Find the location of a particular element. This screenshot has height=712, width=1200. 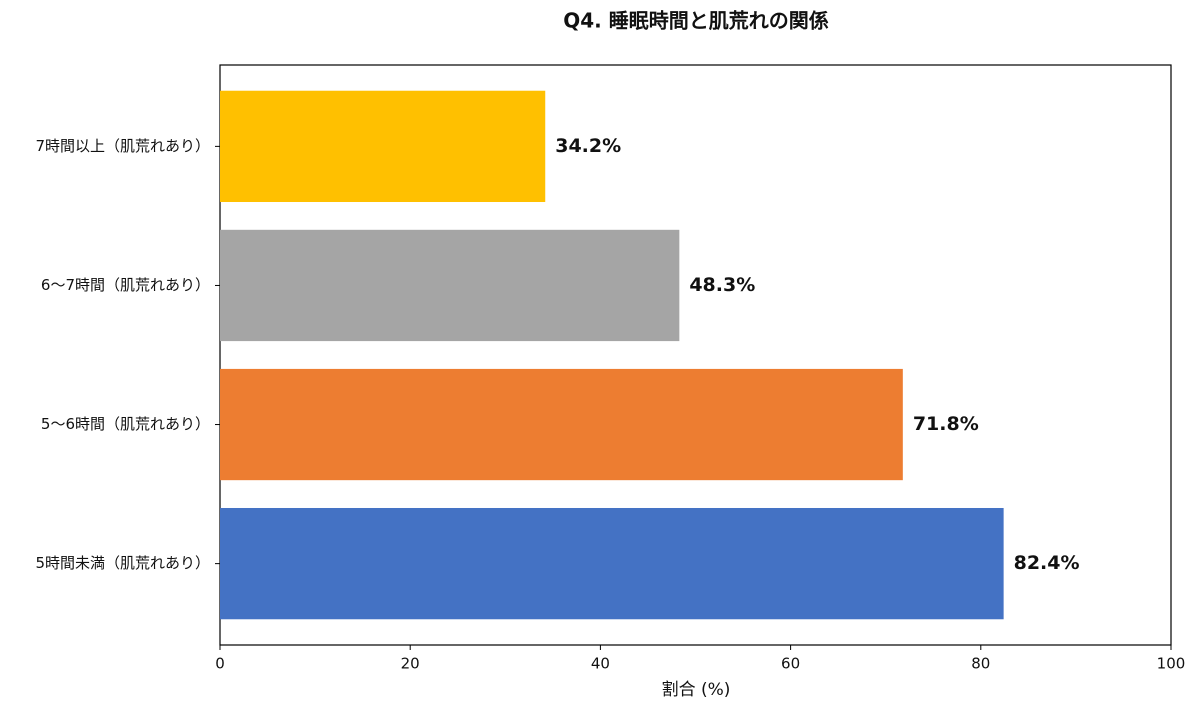

value-label: 71.8% is located at coordinates (946, 424).